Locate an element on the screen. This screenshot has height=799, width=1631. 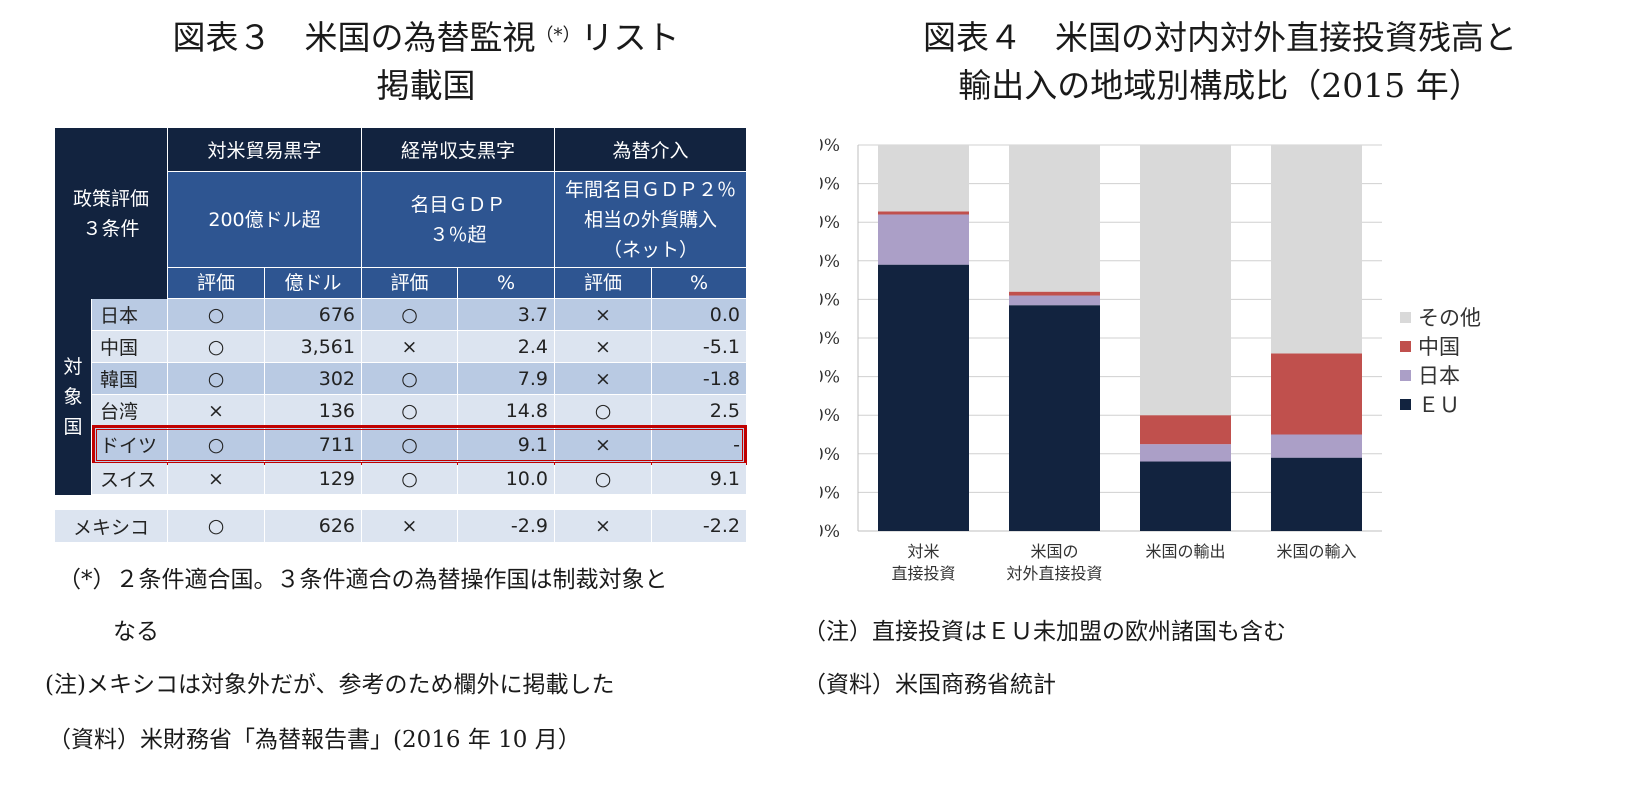
left-title-line2: 掲載国 is located at coordinates (426, 85).